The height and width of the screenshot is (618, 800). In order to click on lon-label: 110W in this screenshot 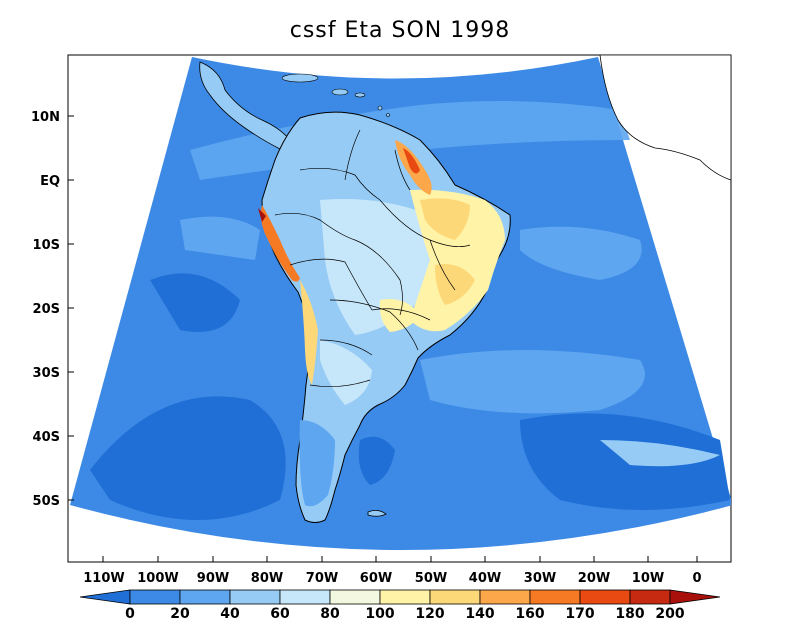, I will do `click(103, 578)`.